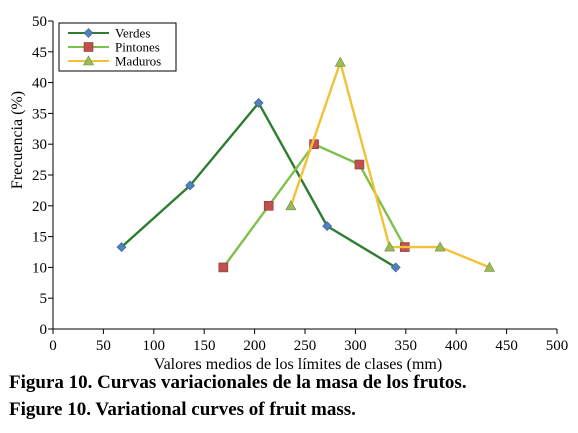  Describe the element at coordinates (53, 346) in the screenshot. I see `x-tick-label: 0` at that location.